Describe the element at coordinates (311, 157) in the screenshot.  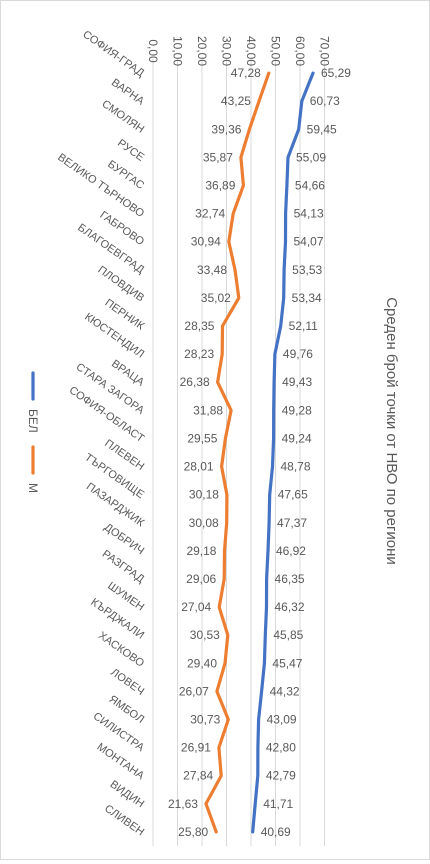
I see `data-label: 55,09` at that location.